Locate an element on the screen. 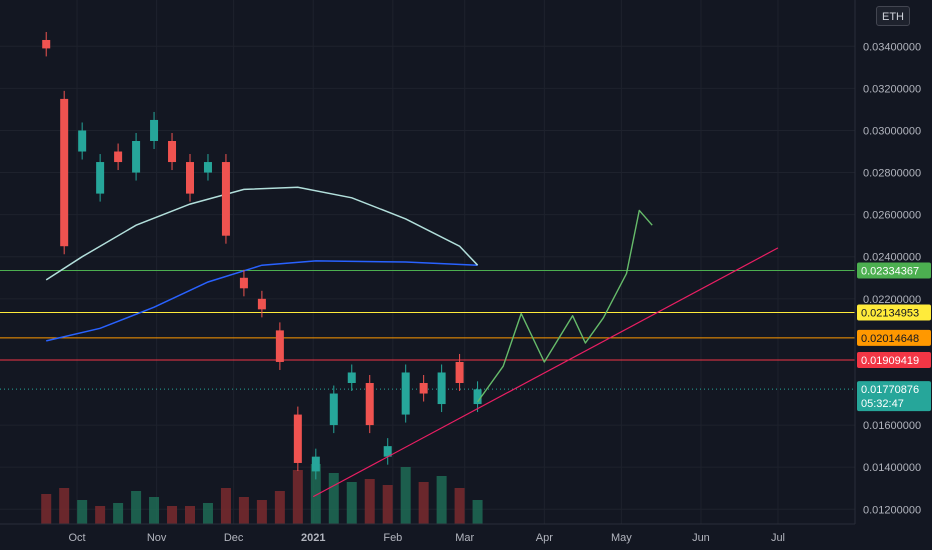  last-price-tag-box is located at coordinates (894, 396).